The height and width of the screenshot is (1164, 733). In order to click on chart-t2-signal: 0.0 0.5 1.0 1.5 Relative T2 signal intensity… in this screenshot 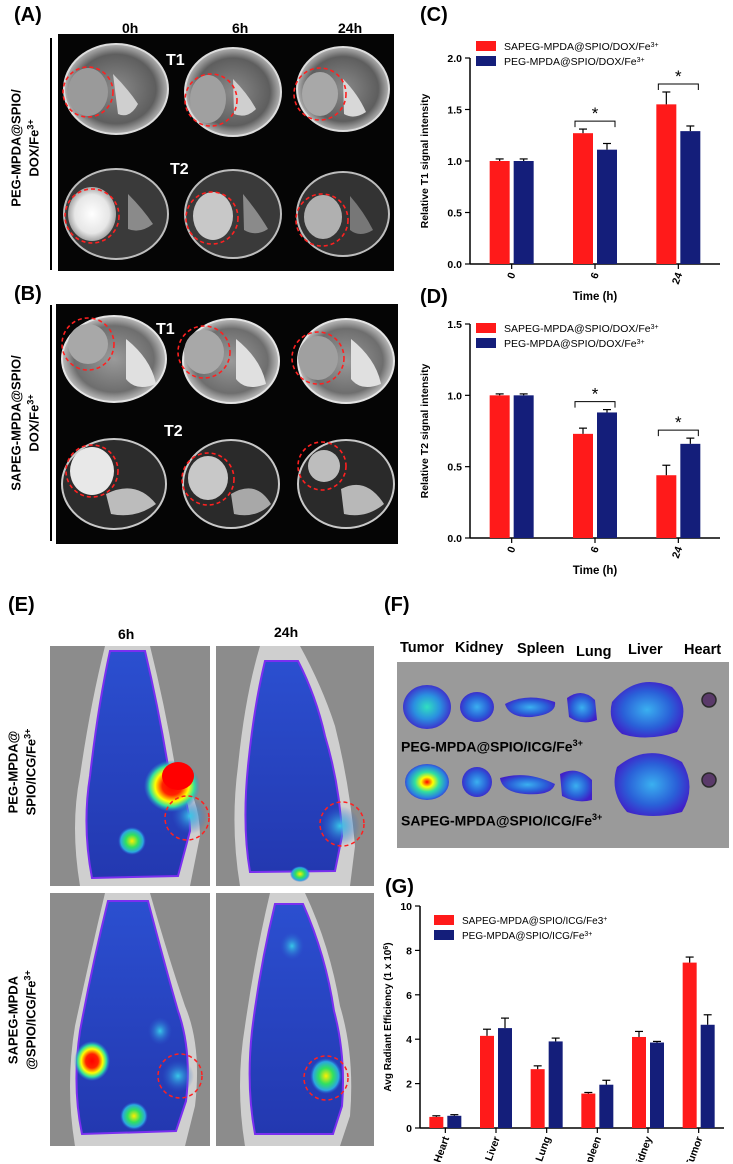, I will do `click(569, 448)`.